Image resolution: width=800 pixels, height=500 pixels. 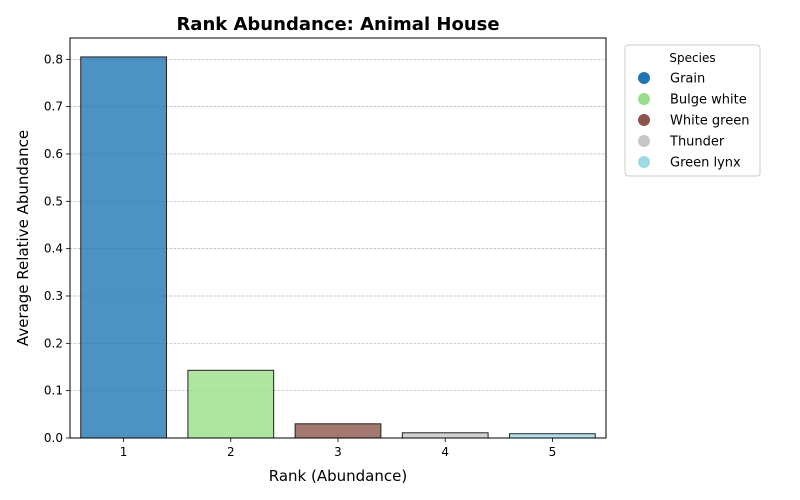 What do you see at coordinates (124, 452) in the screenshot?
I see `x-tick-label: 1` at bounding box center [124, 452].